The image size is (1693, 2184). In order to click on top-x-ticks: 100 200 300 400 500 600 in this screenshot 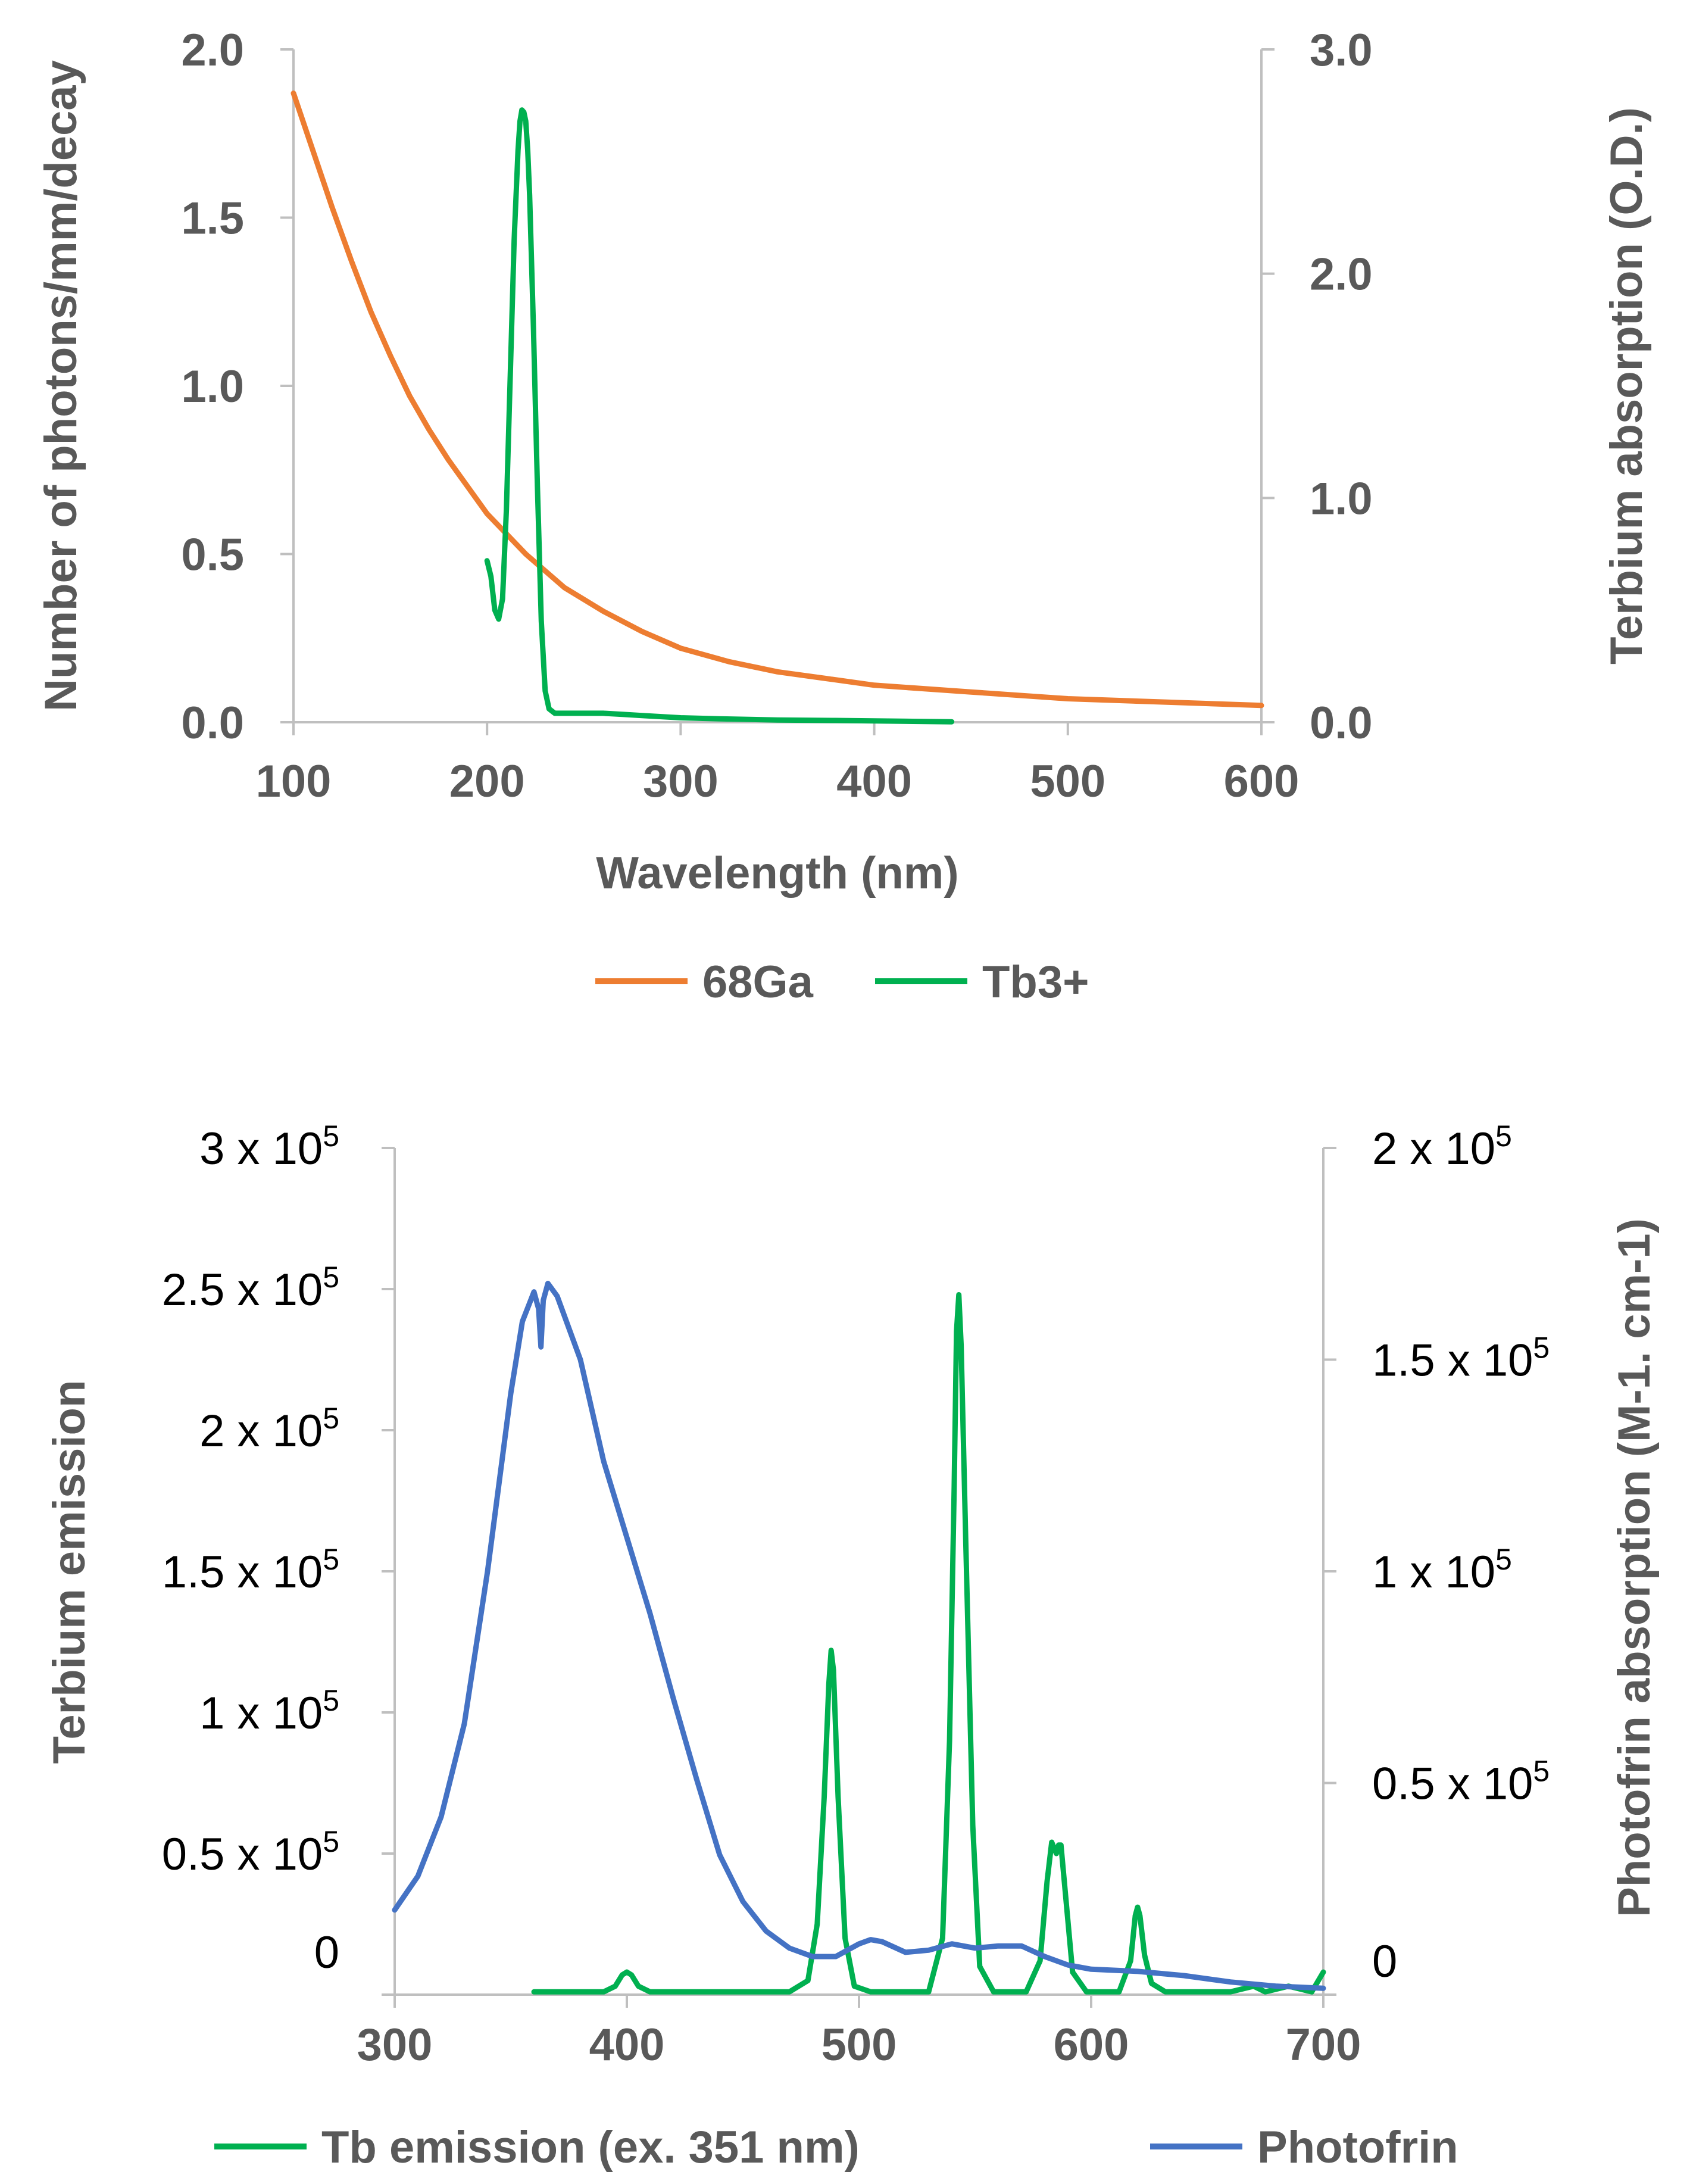, I will do `click(778, 764)`.